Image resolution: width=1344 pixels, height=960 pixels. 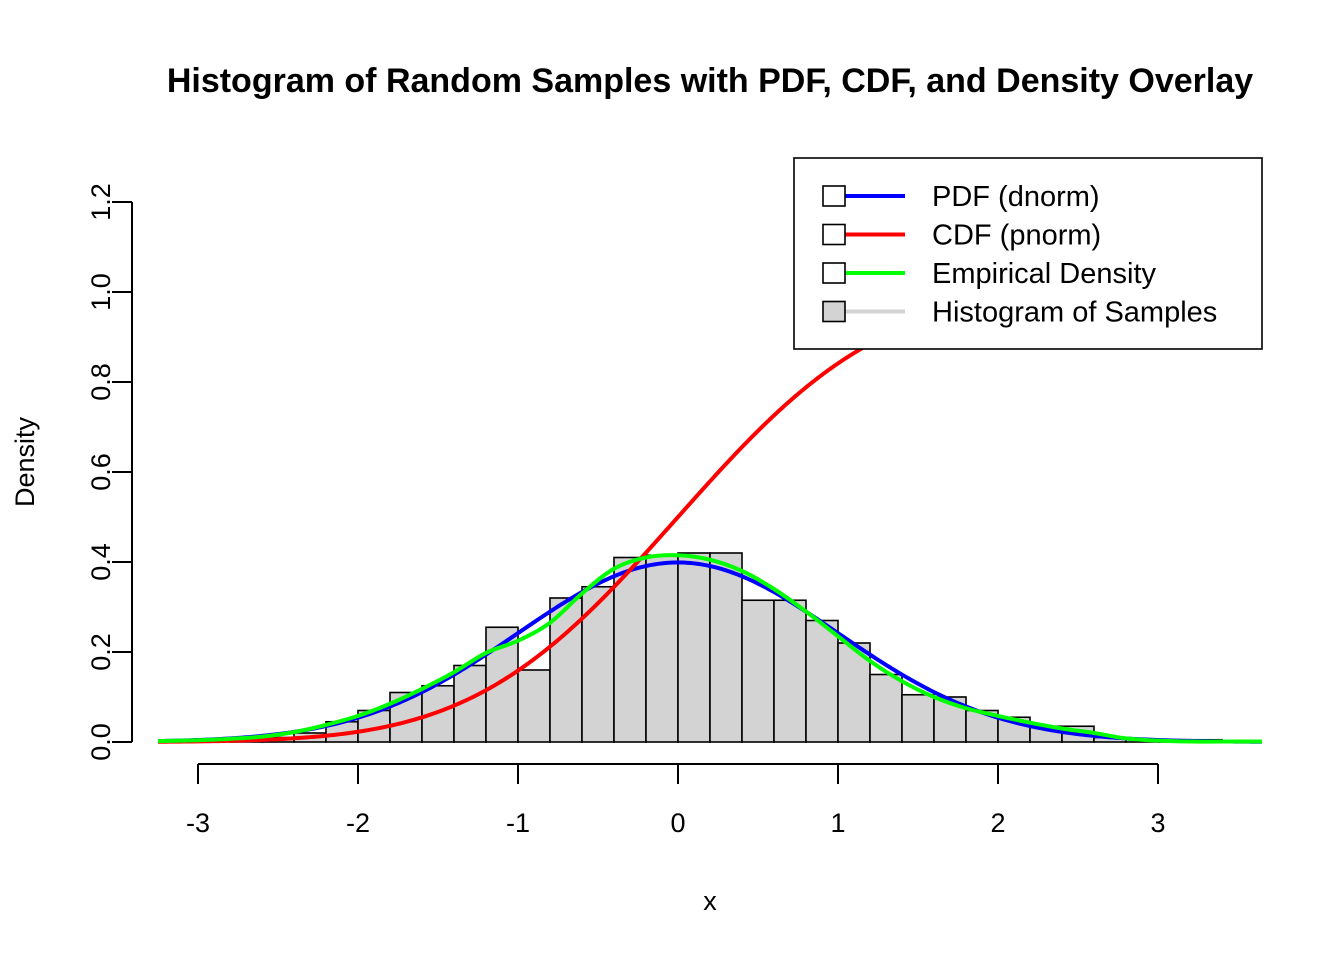 What do you see at coordinates (198, 823) in the screenshot?
I see `x-tick-label: -3` at bounding box center [198, 823].